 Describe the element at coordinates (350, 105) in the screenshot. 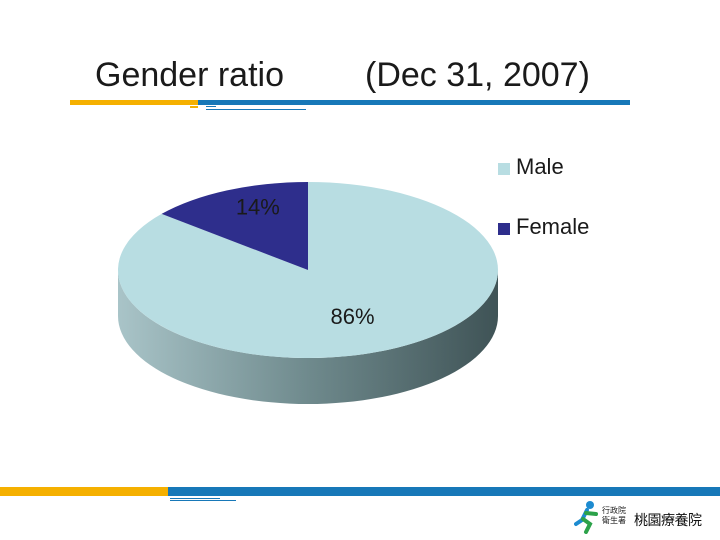

I see `header-divider` at that location.